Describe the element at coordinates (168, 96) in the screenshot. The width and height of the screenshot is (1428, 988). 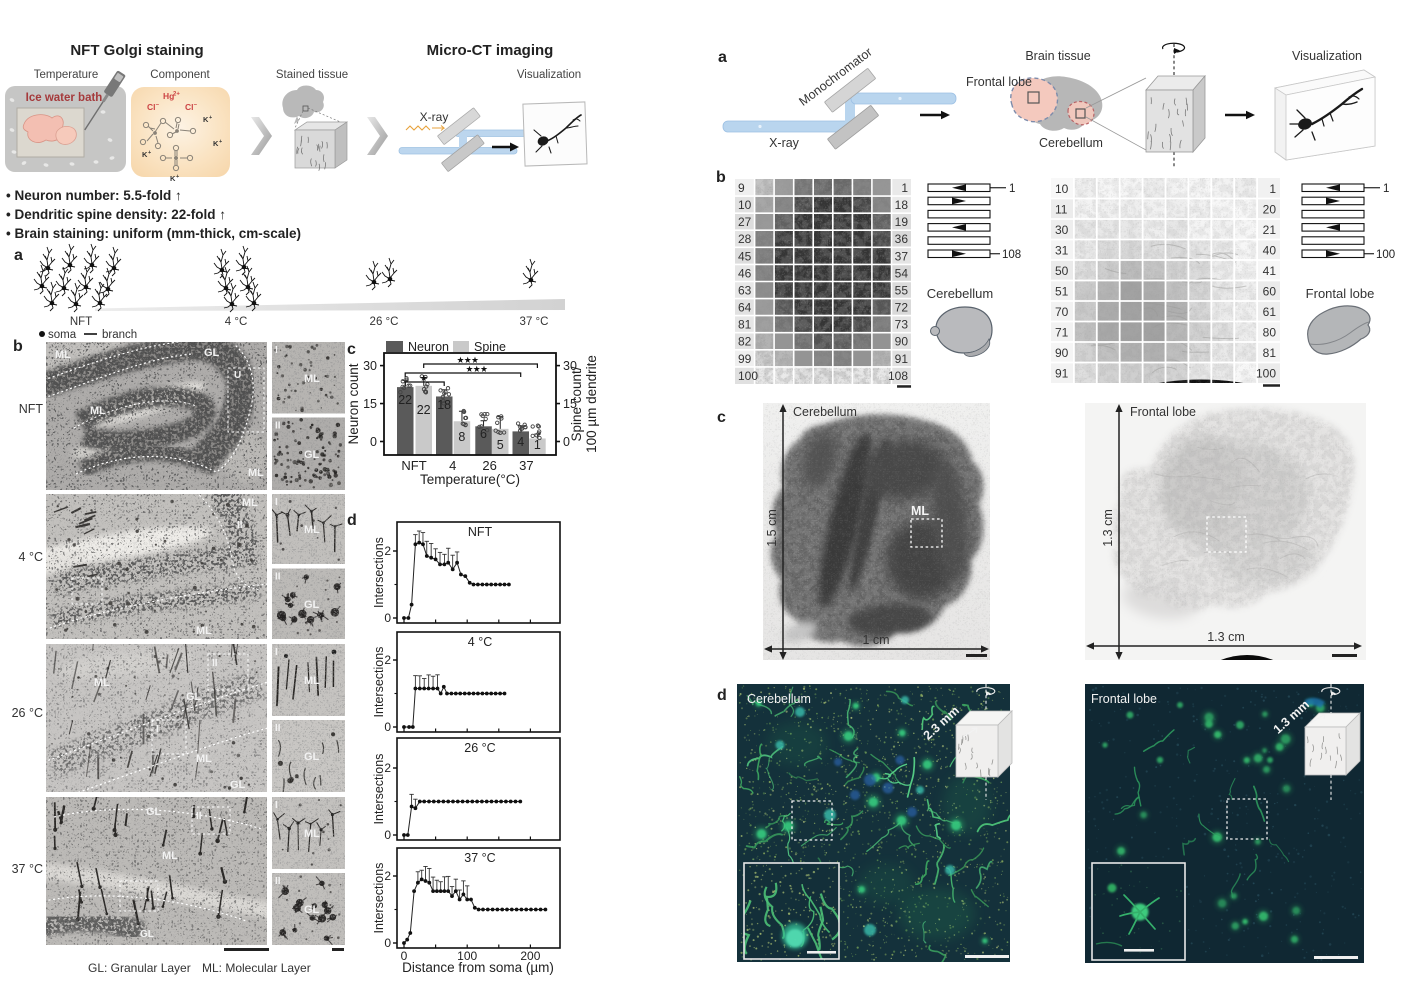
I see `svg-text: Hg` at that location.